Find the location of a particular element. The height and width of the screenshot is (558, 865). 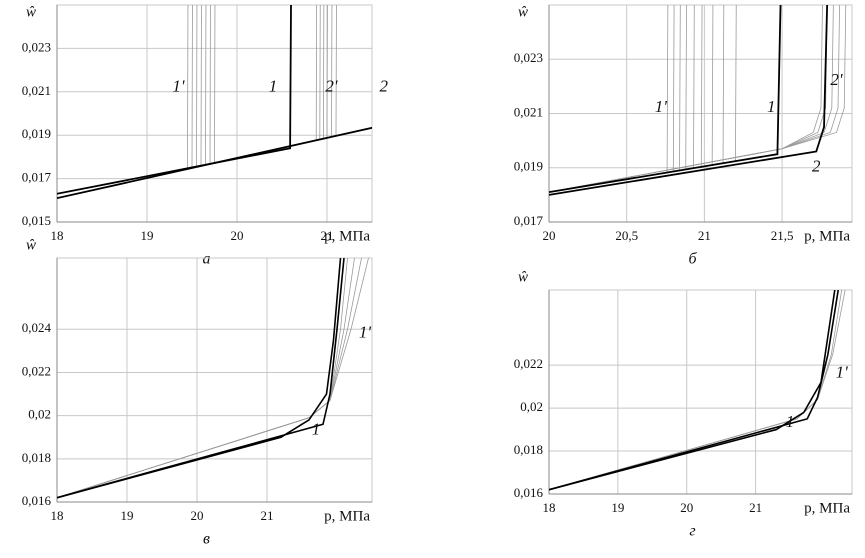

x-tick-label: 20,5 is located at coordinates (626, 235).